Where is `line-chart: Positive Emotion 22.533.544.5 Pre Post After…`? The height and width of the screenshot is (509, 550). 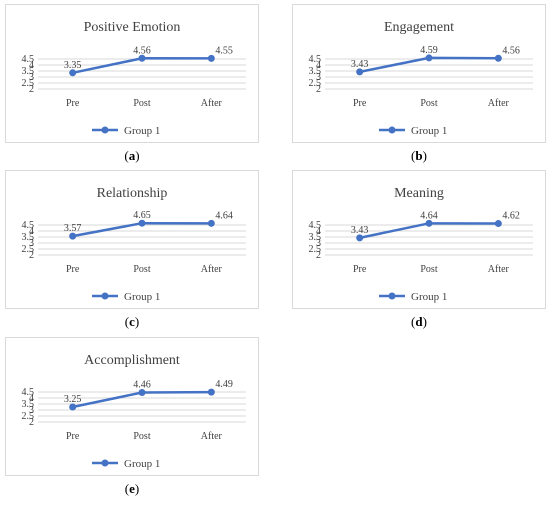 line-chart: Positive Emotion 22.533.544.5 Pre Post After… is located at coordinates (134, 78).